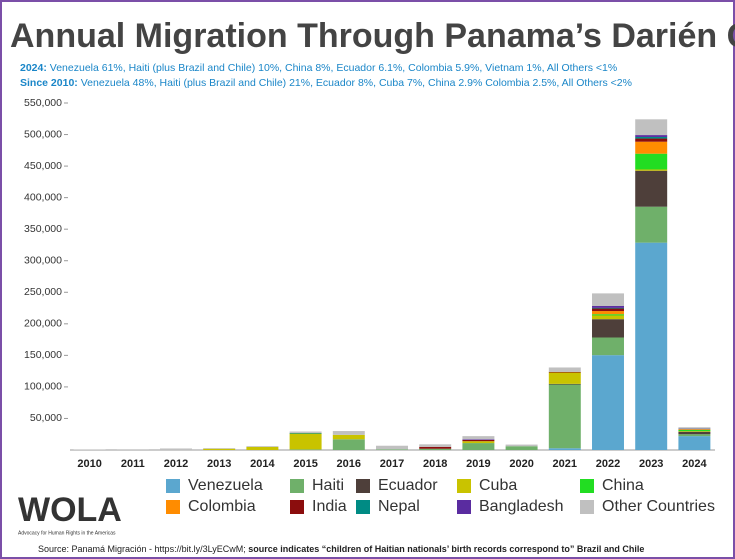 Image resolution: width=735 pixels, height=559 pixels. What do you see at coordinates (328, 485) in the screenshot?
I see `legend-label: Haiti` at bounding box center [328, 485].